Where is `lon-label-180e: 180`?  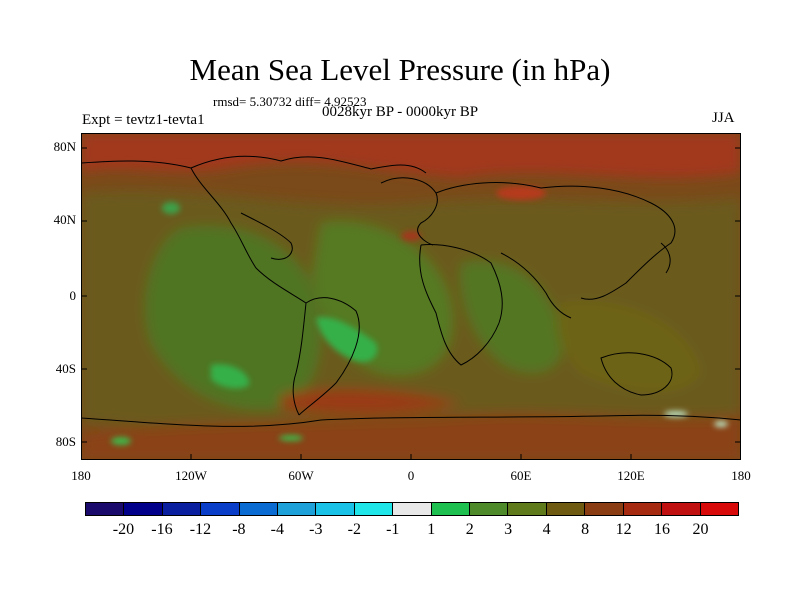 lon-label-180e: 180 is located at coordinates (741, 475).